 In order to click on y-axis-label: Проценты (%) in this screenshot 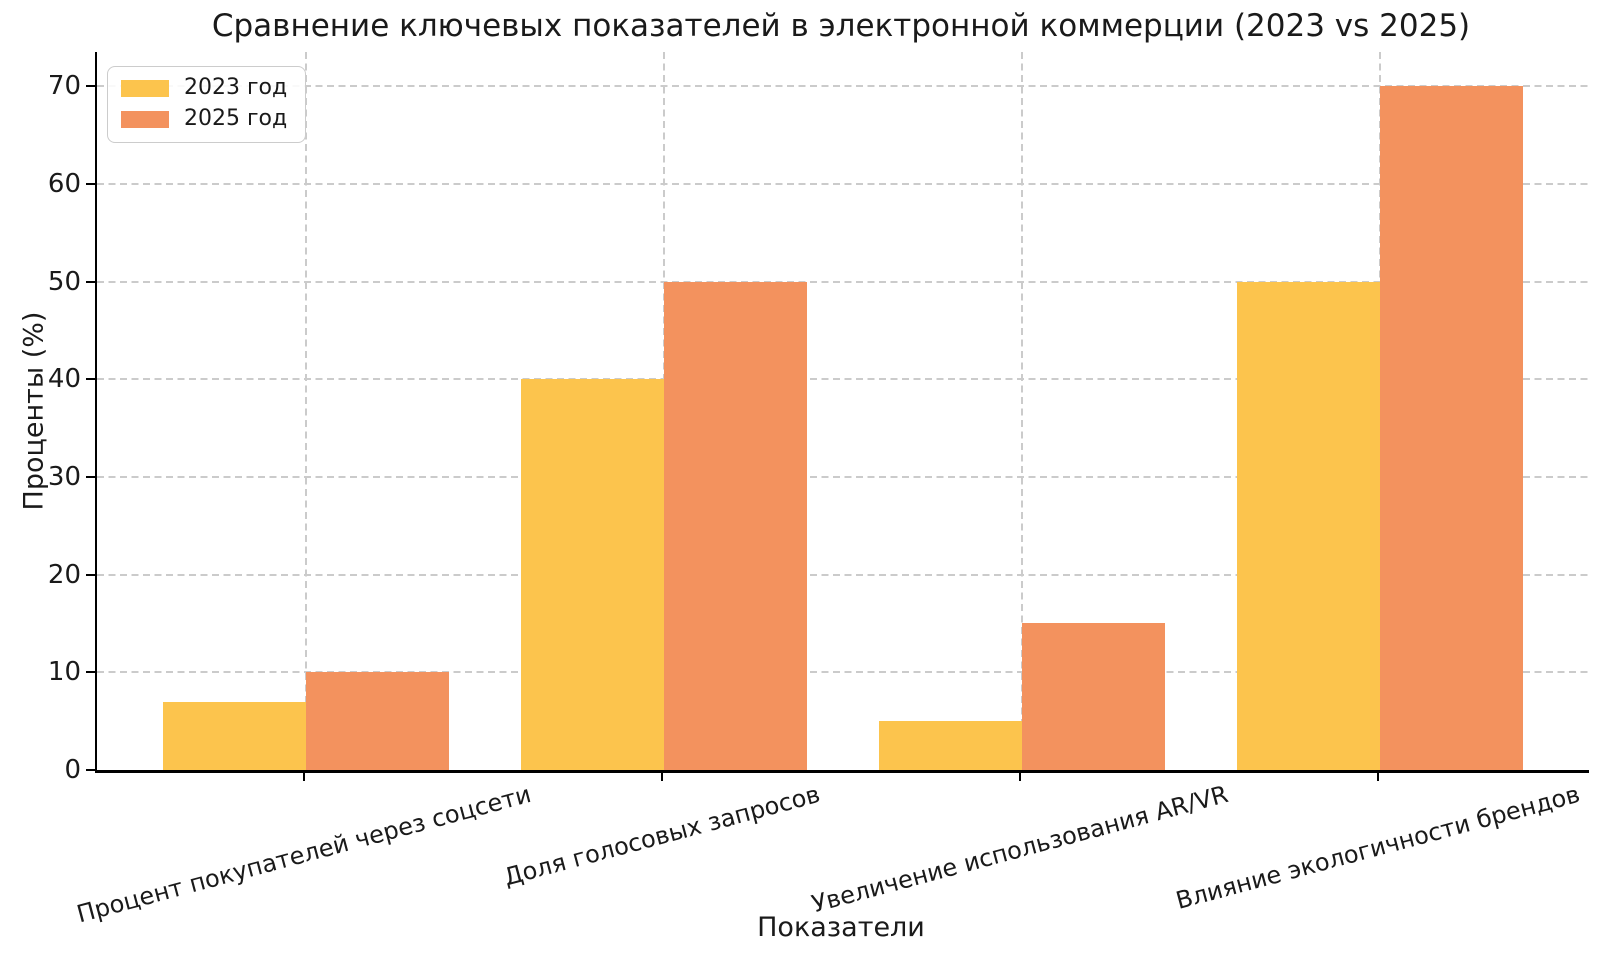, I will do `click(34, 411)`.